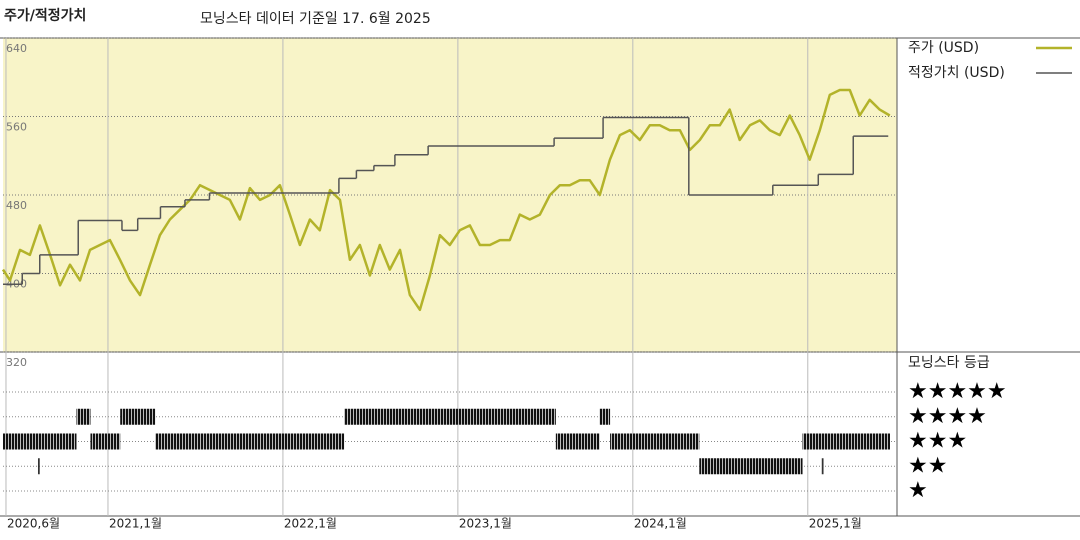  What do you see at coordinates (660, 524) in the screenshot?
I see `x-tick-label: 2024,1월` at bounding box center [660, 524].